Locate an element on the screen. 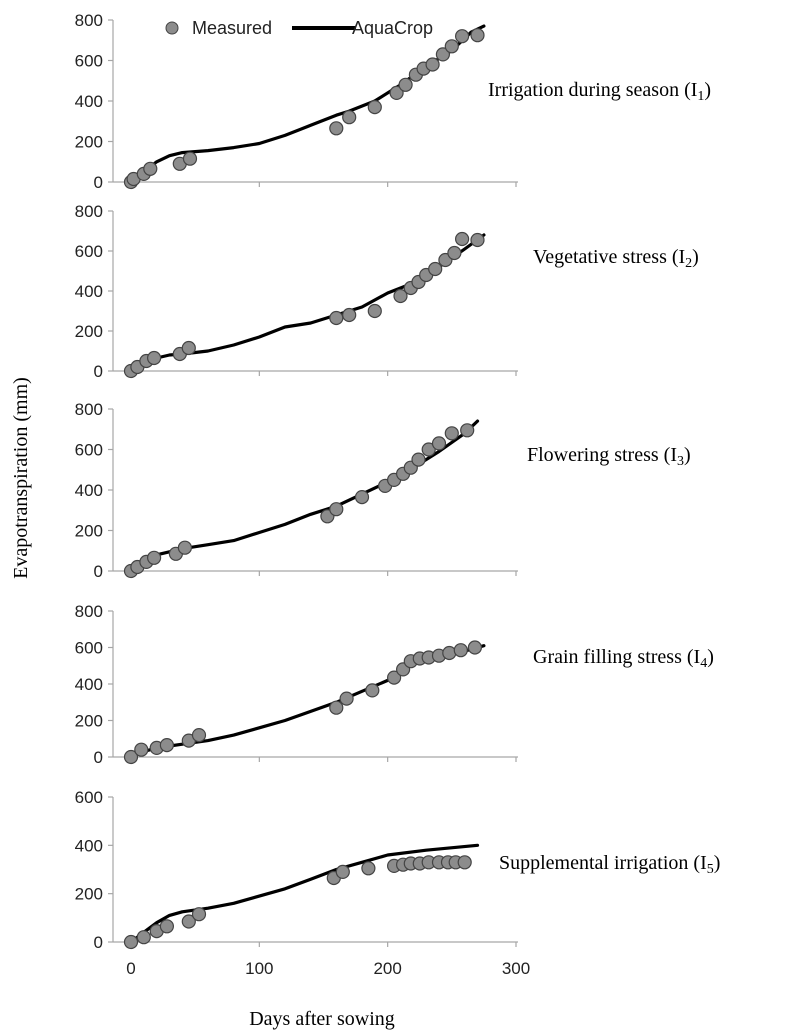  legend-model-label: AquaCrop is located at coordinates (392, 28).